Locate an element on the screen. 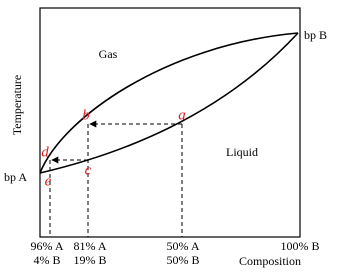 Image resolution: width=341 pixels, height=277 pixels. tick-label: 100% B is located at coordinates (300, 246).